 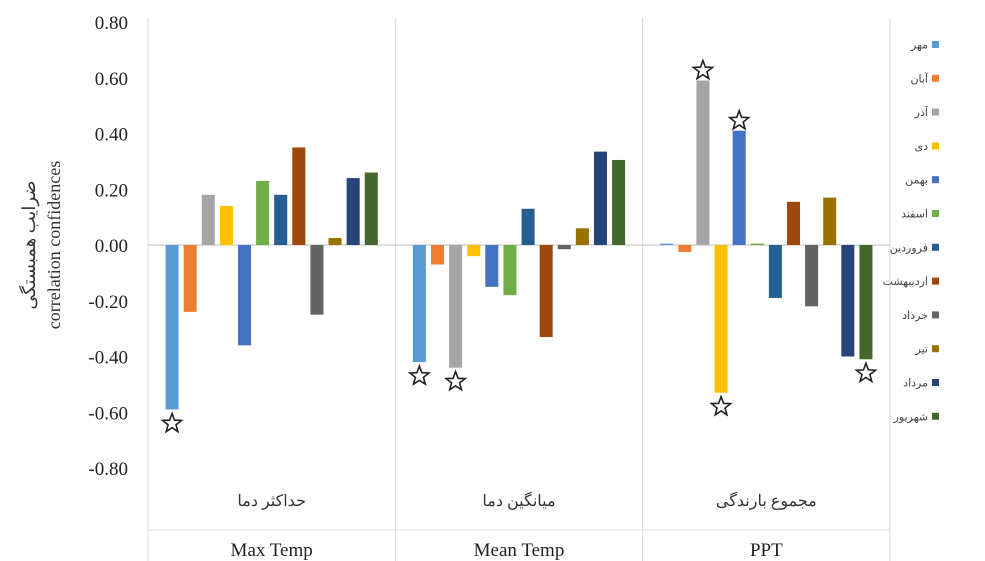 What do you see at coordinates (108, 413) in the screenshot?
I see `y-tick-label: -0.60` at bounding box center [108, 413].